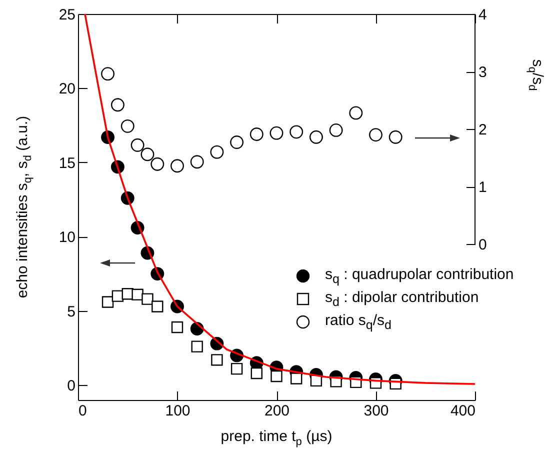 The width and height of the screenshot is (552, 468). I want to click on y2-tick-label: 4, so click(482, 15).